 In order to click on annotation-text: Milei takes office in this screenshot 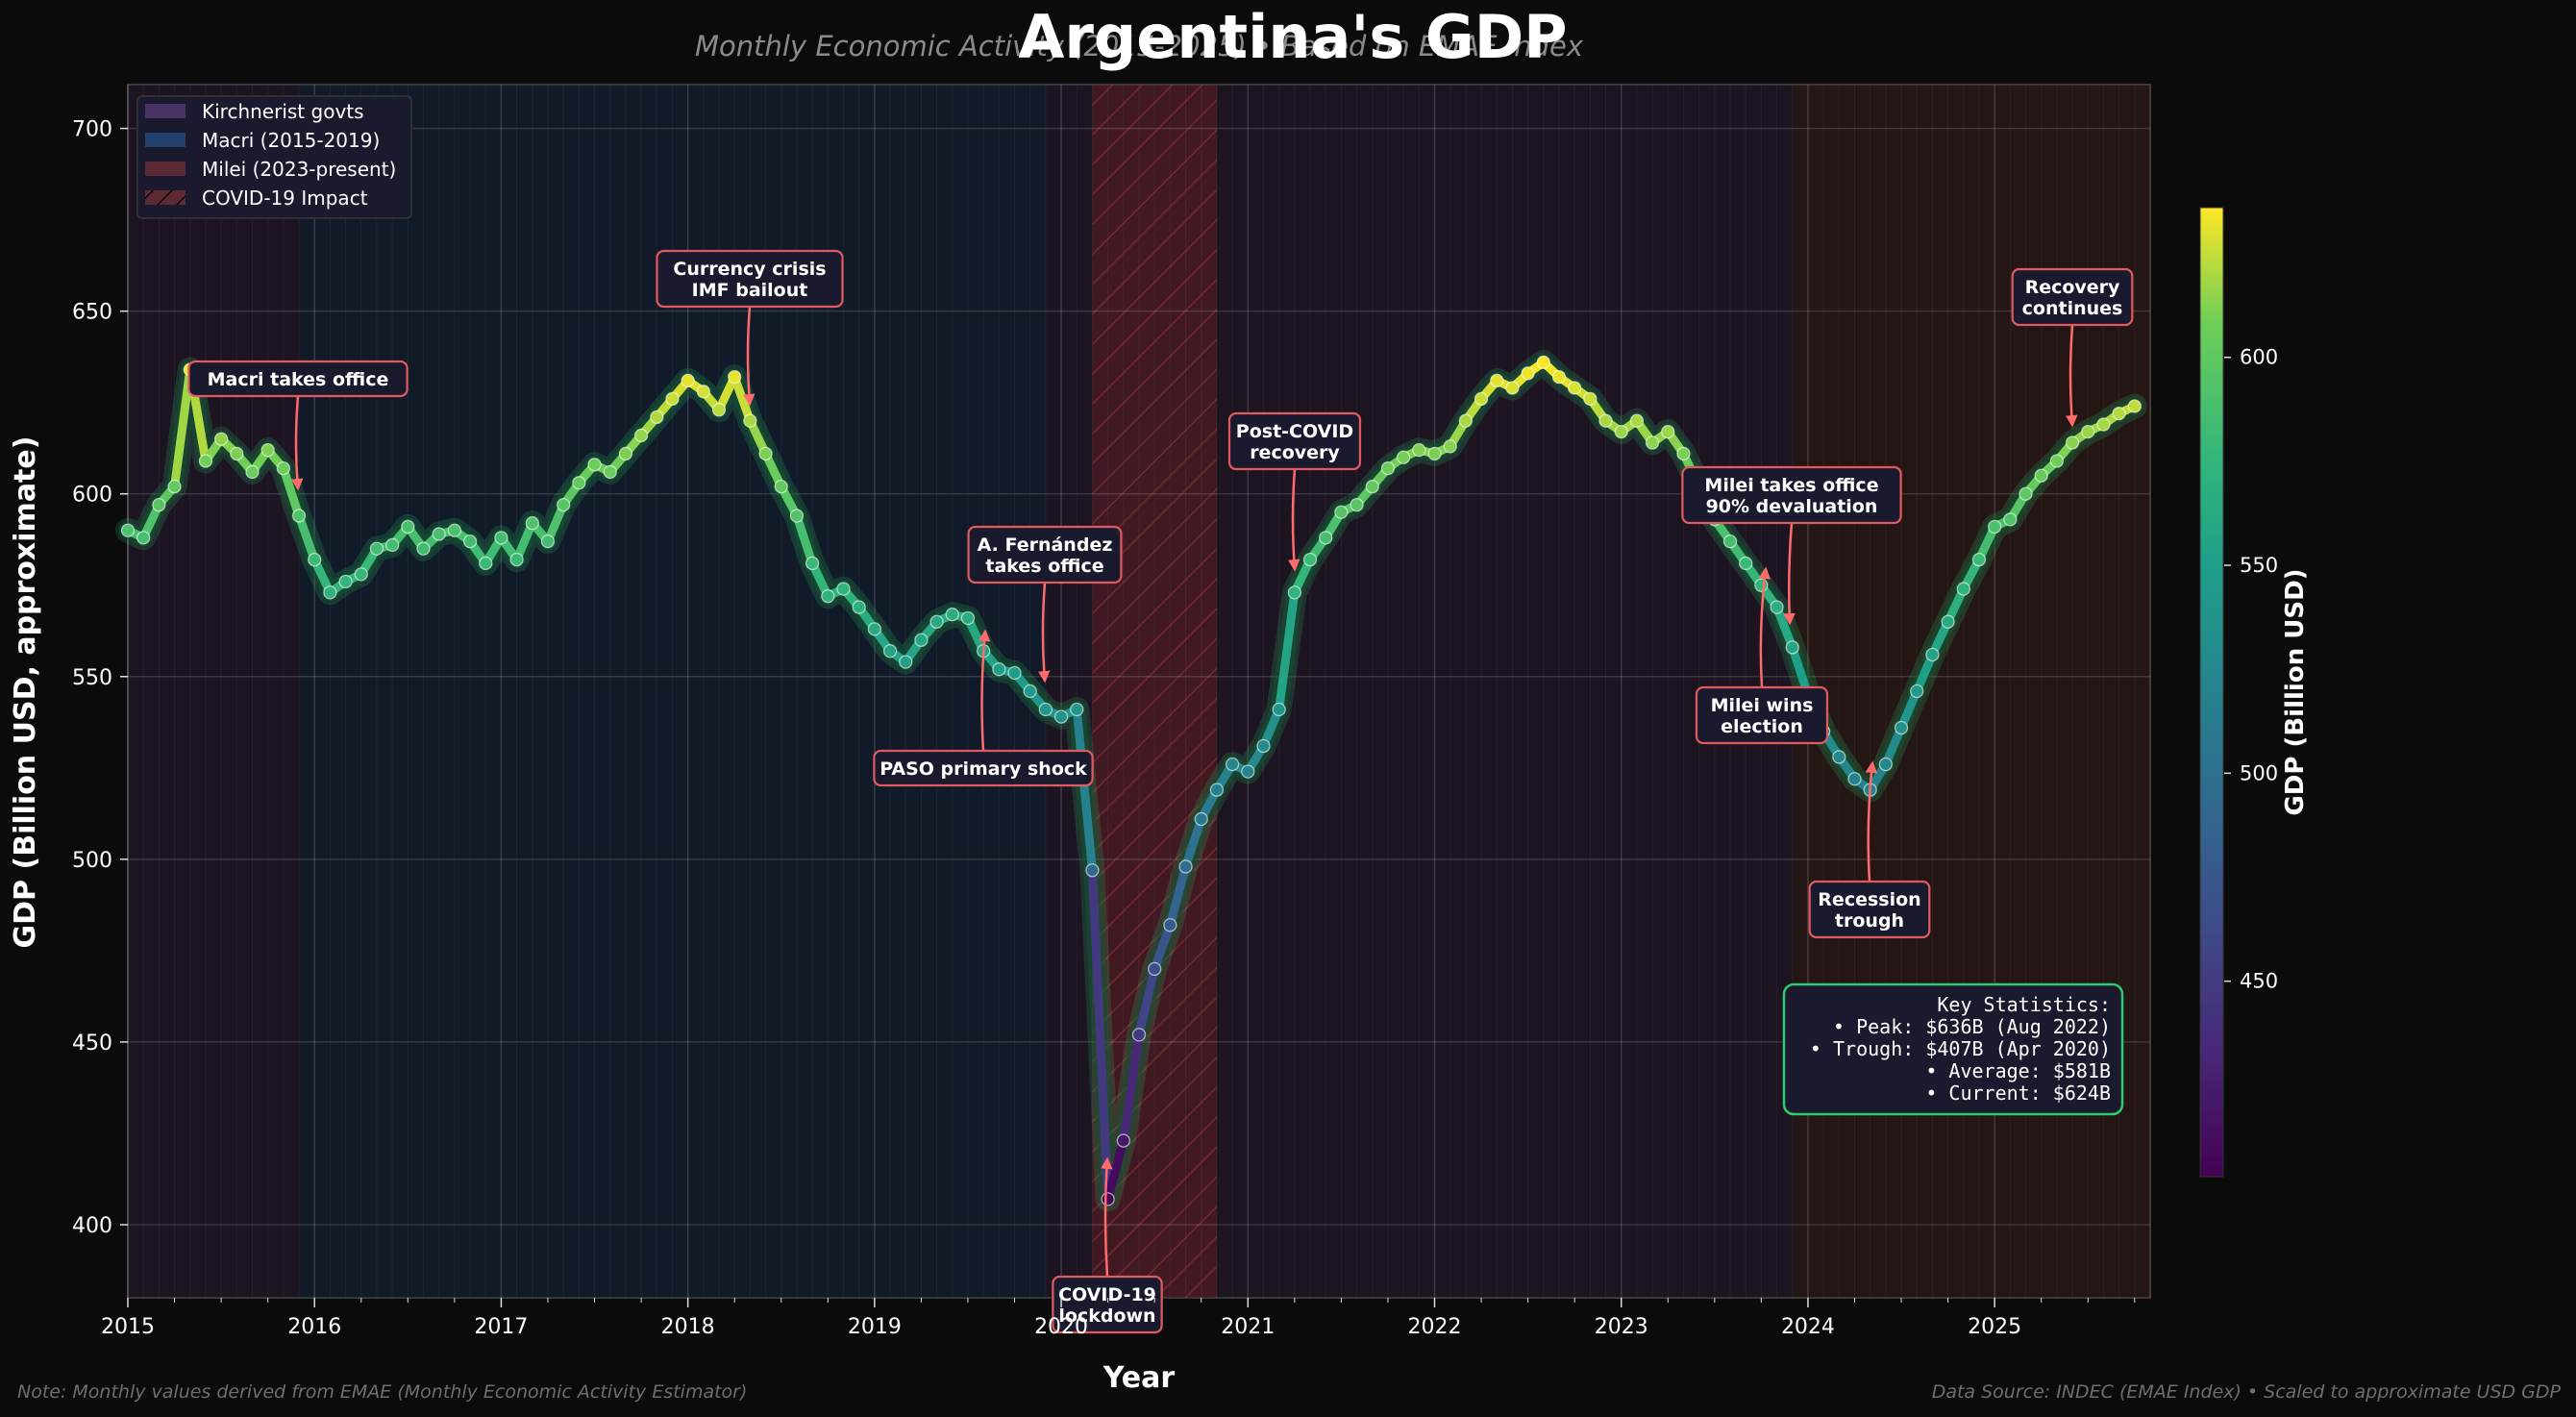, I will do `click(1791, 485)`.